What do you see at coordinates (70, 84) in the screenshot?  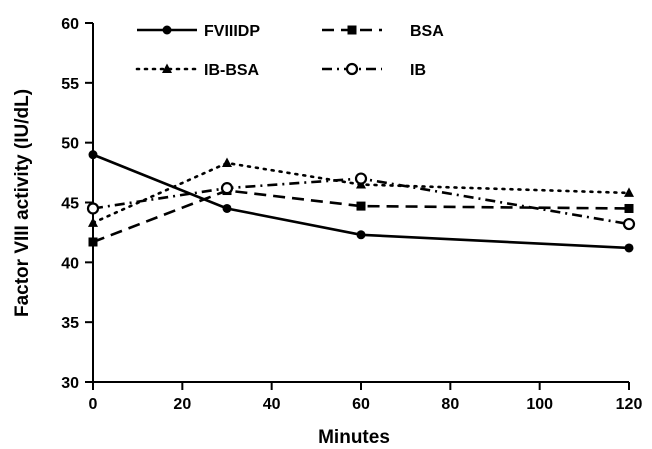 I see `y-tick-label: 55` at bounding box center [70, 84].